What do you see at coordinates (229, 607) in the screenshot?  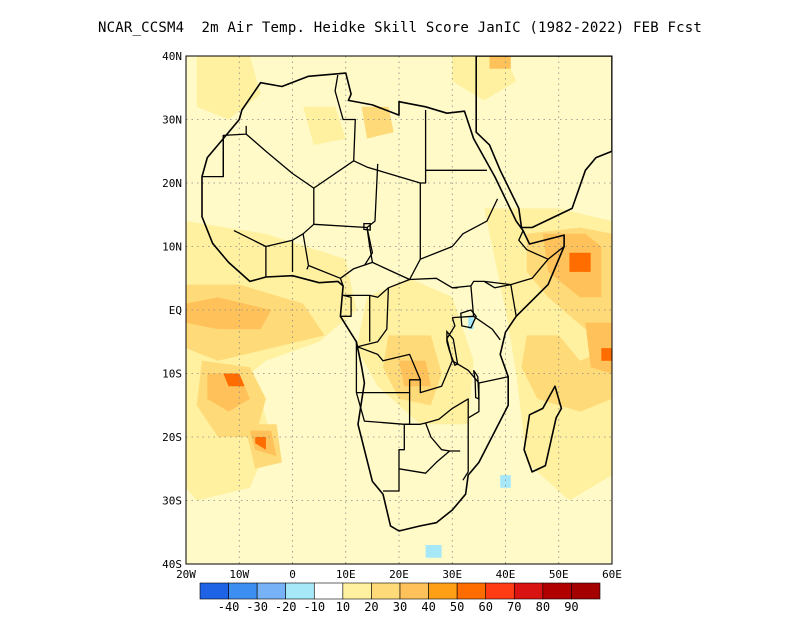 I see `colorbar-label-0: -40` at bounding box center [229, 607].